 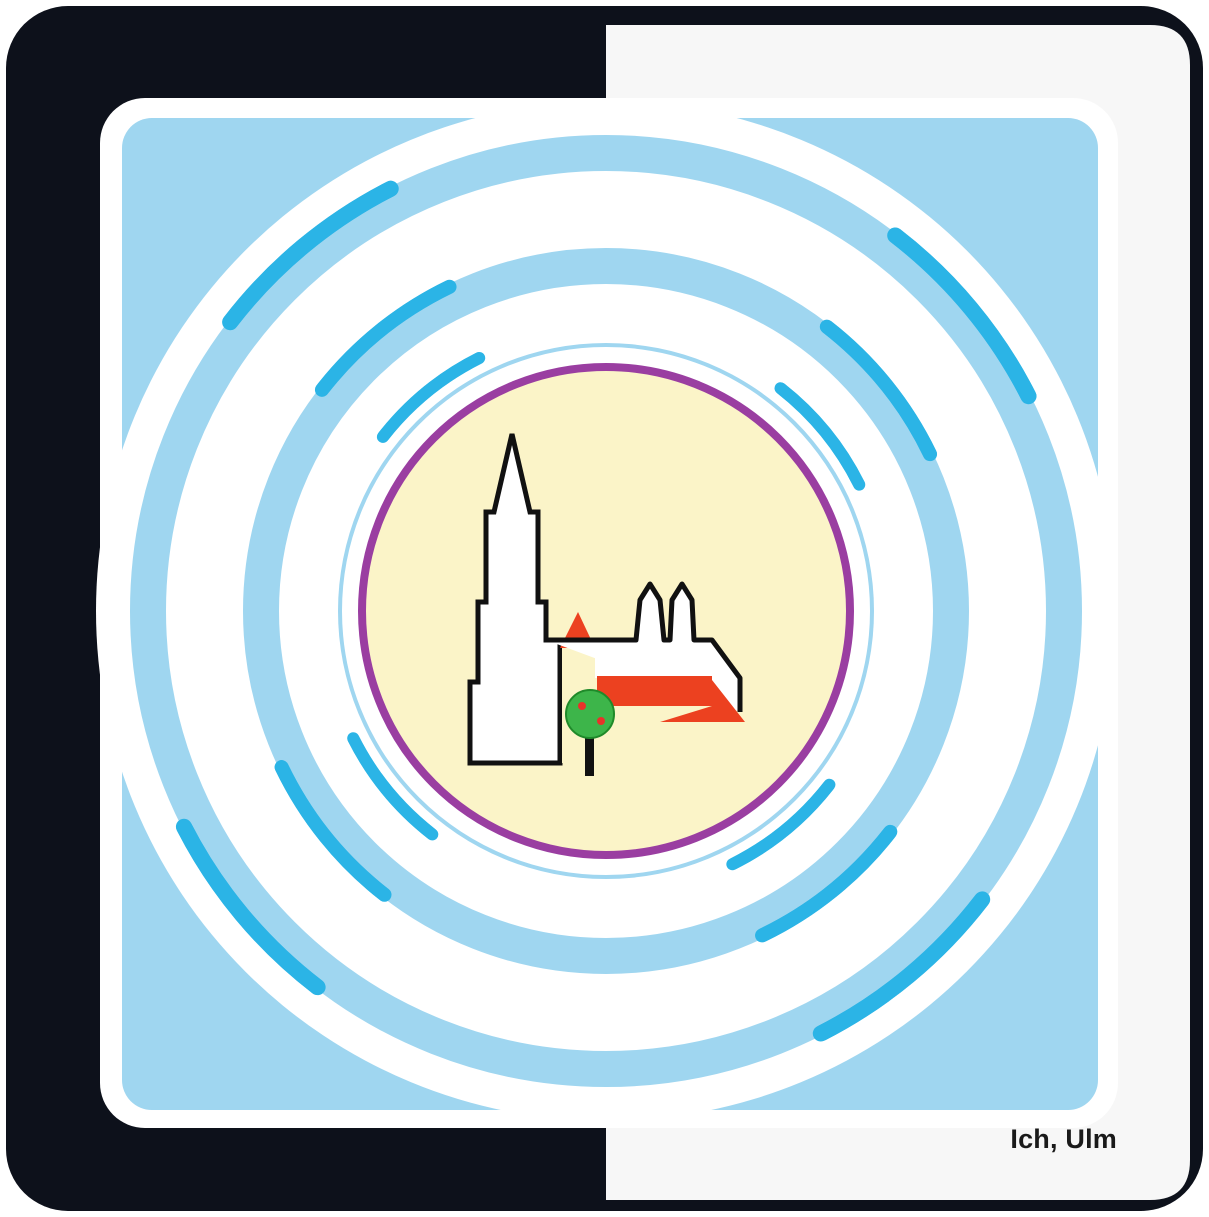 I want to click on nave-roof-wedge, so click(x=702, y=701).